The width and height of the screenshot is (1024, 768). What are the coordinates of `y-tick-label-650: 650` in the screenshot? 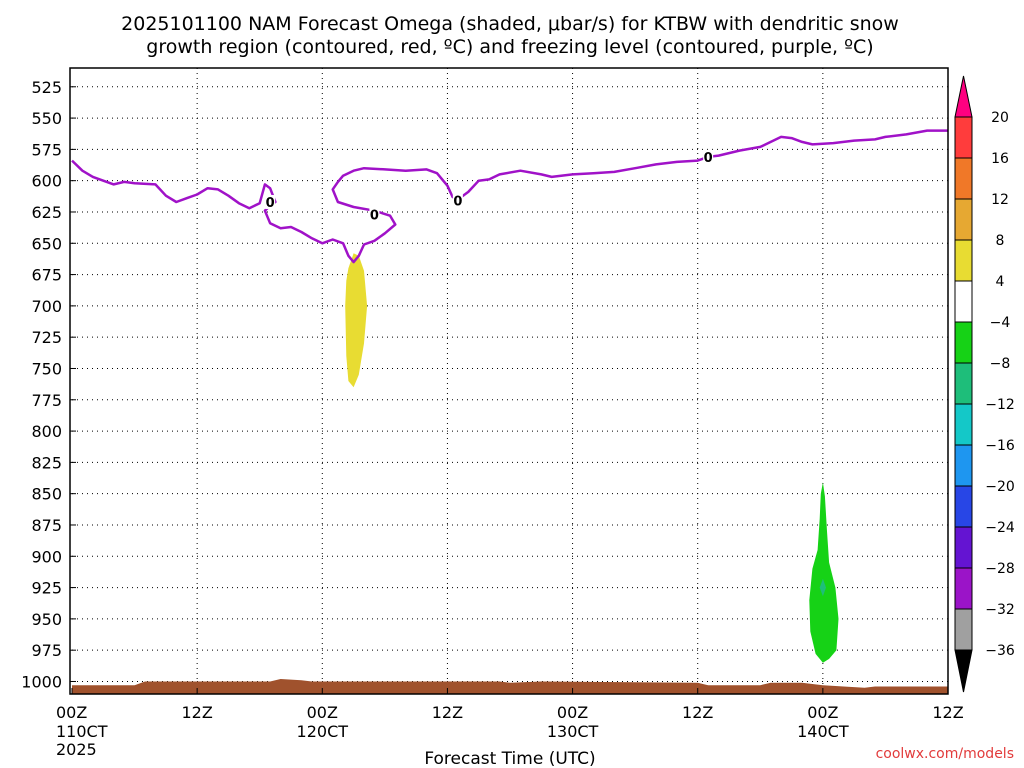 It's located at (46, 243).